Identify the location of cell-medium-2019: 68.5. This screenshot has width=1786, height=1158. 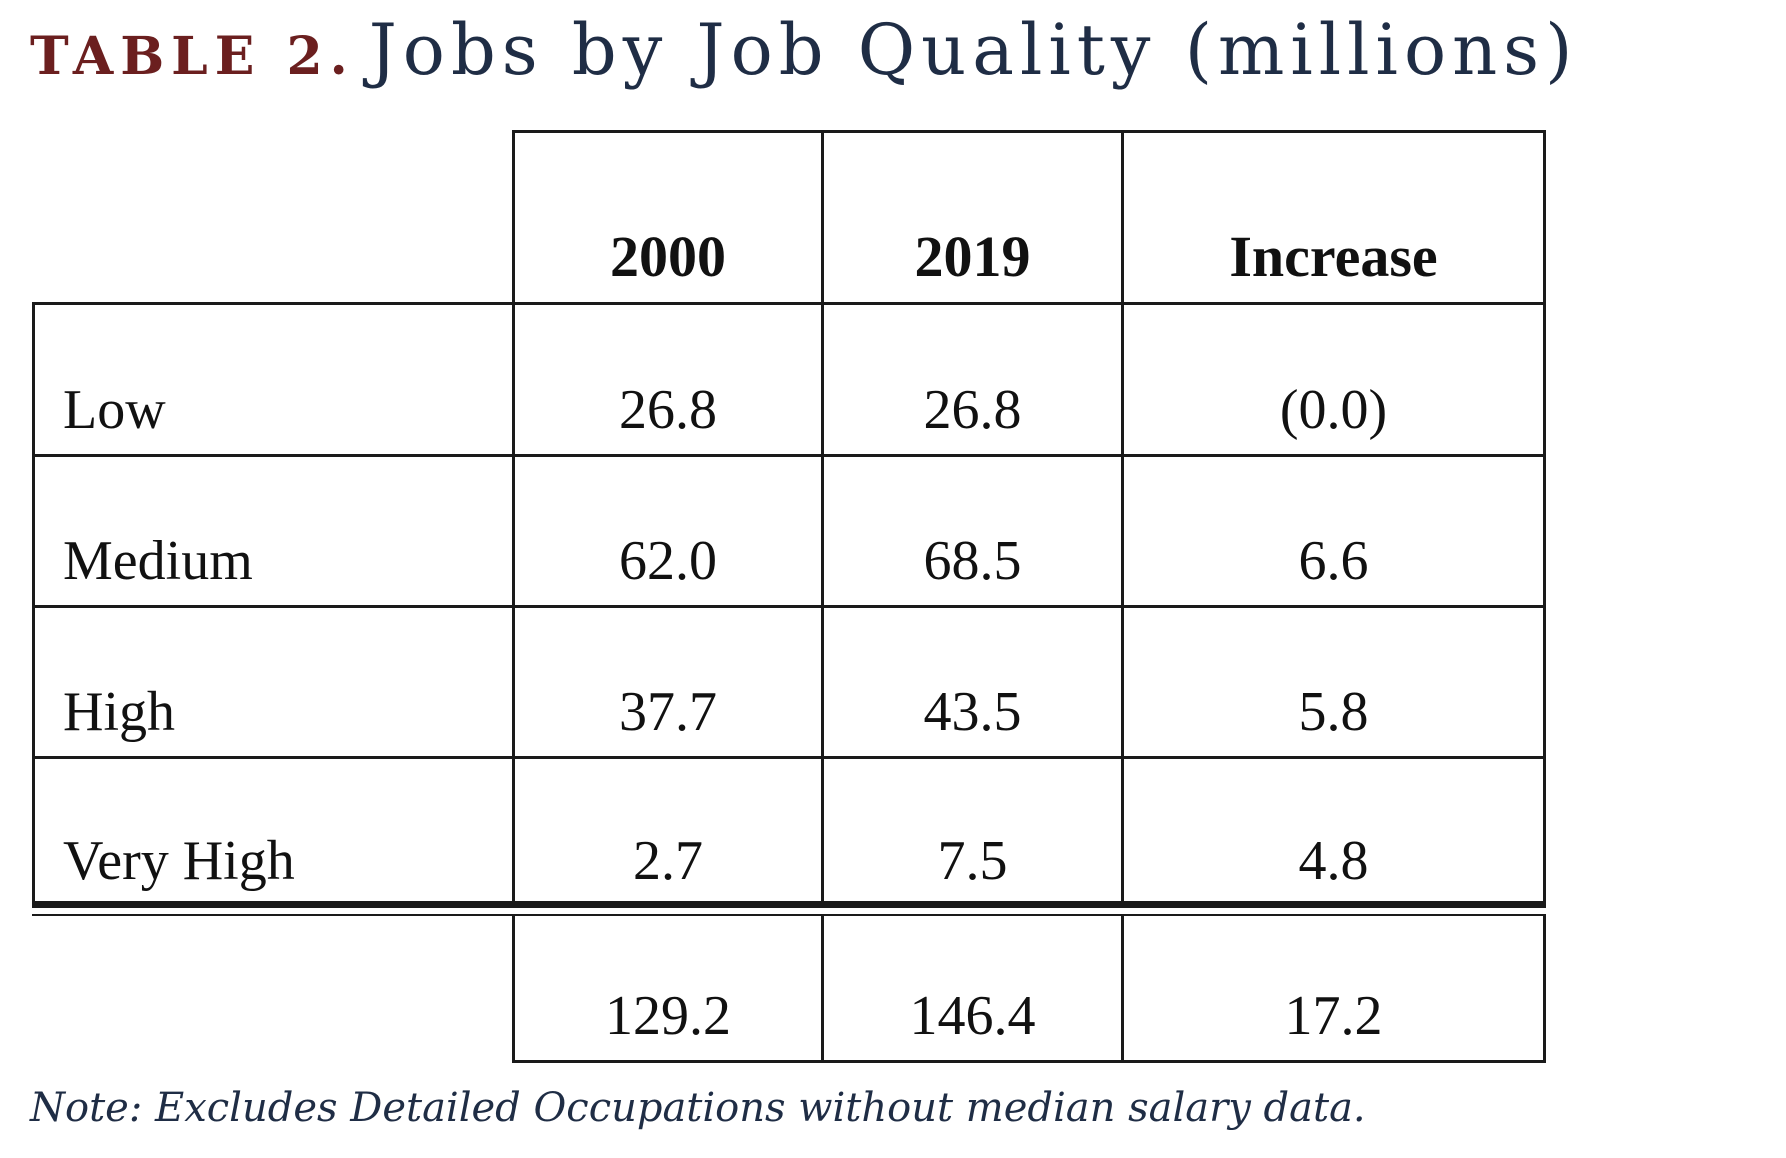
(972, 561).